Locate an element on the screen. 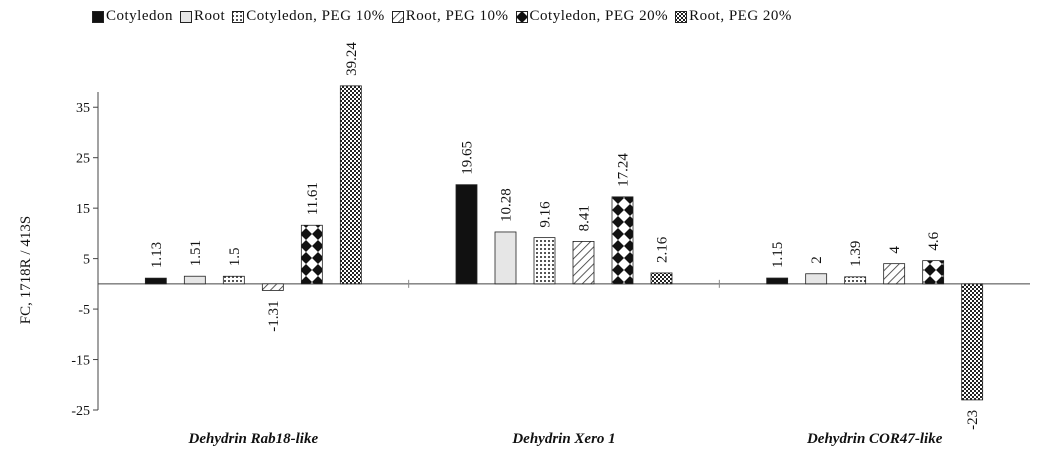  y-tick-label: -5 is located at coordinates (84, 310).